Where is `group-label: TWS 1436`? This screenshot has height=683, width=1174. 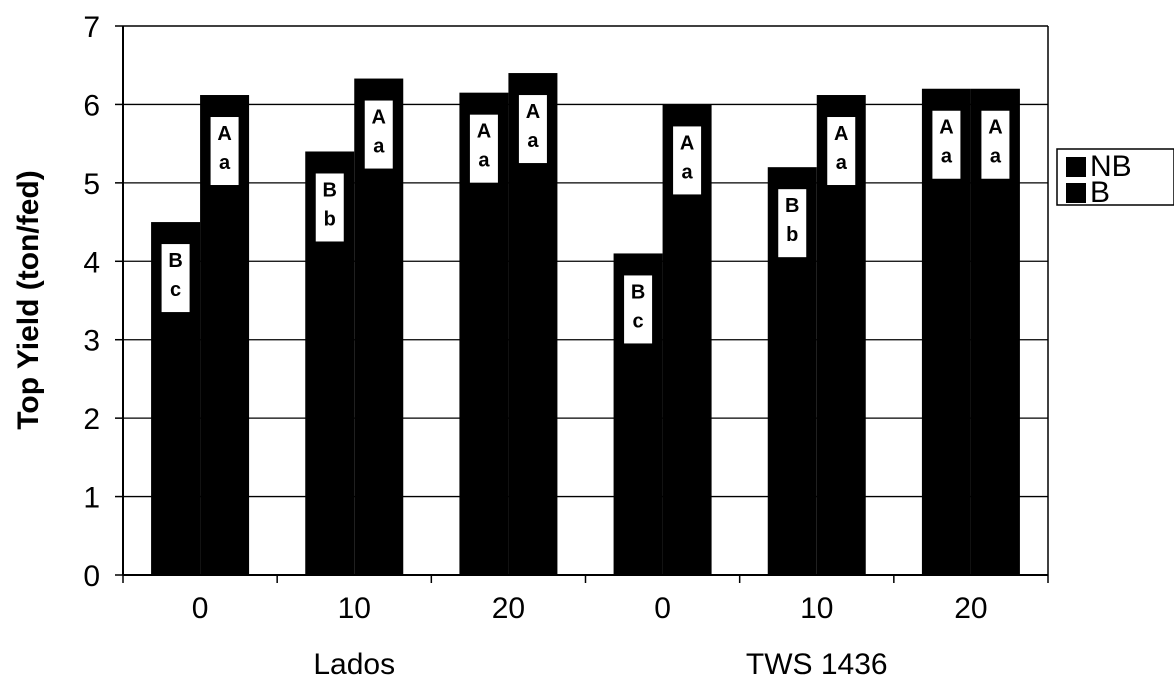 group-label: TWS 1436 is located at coordinates (817, 664).